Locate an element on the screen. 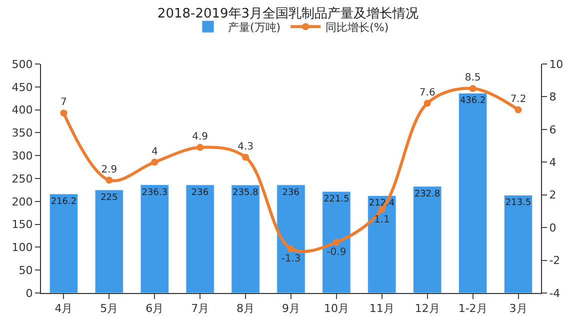  x-tick-label: 11月 is located at coordinates (381, 309).